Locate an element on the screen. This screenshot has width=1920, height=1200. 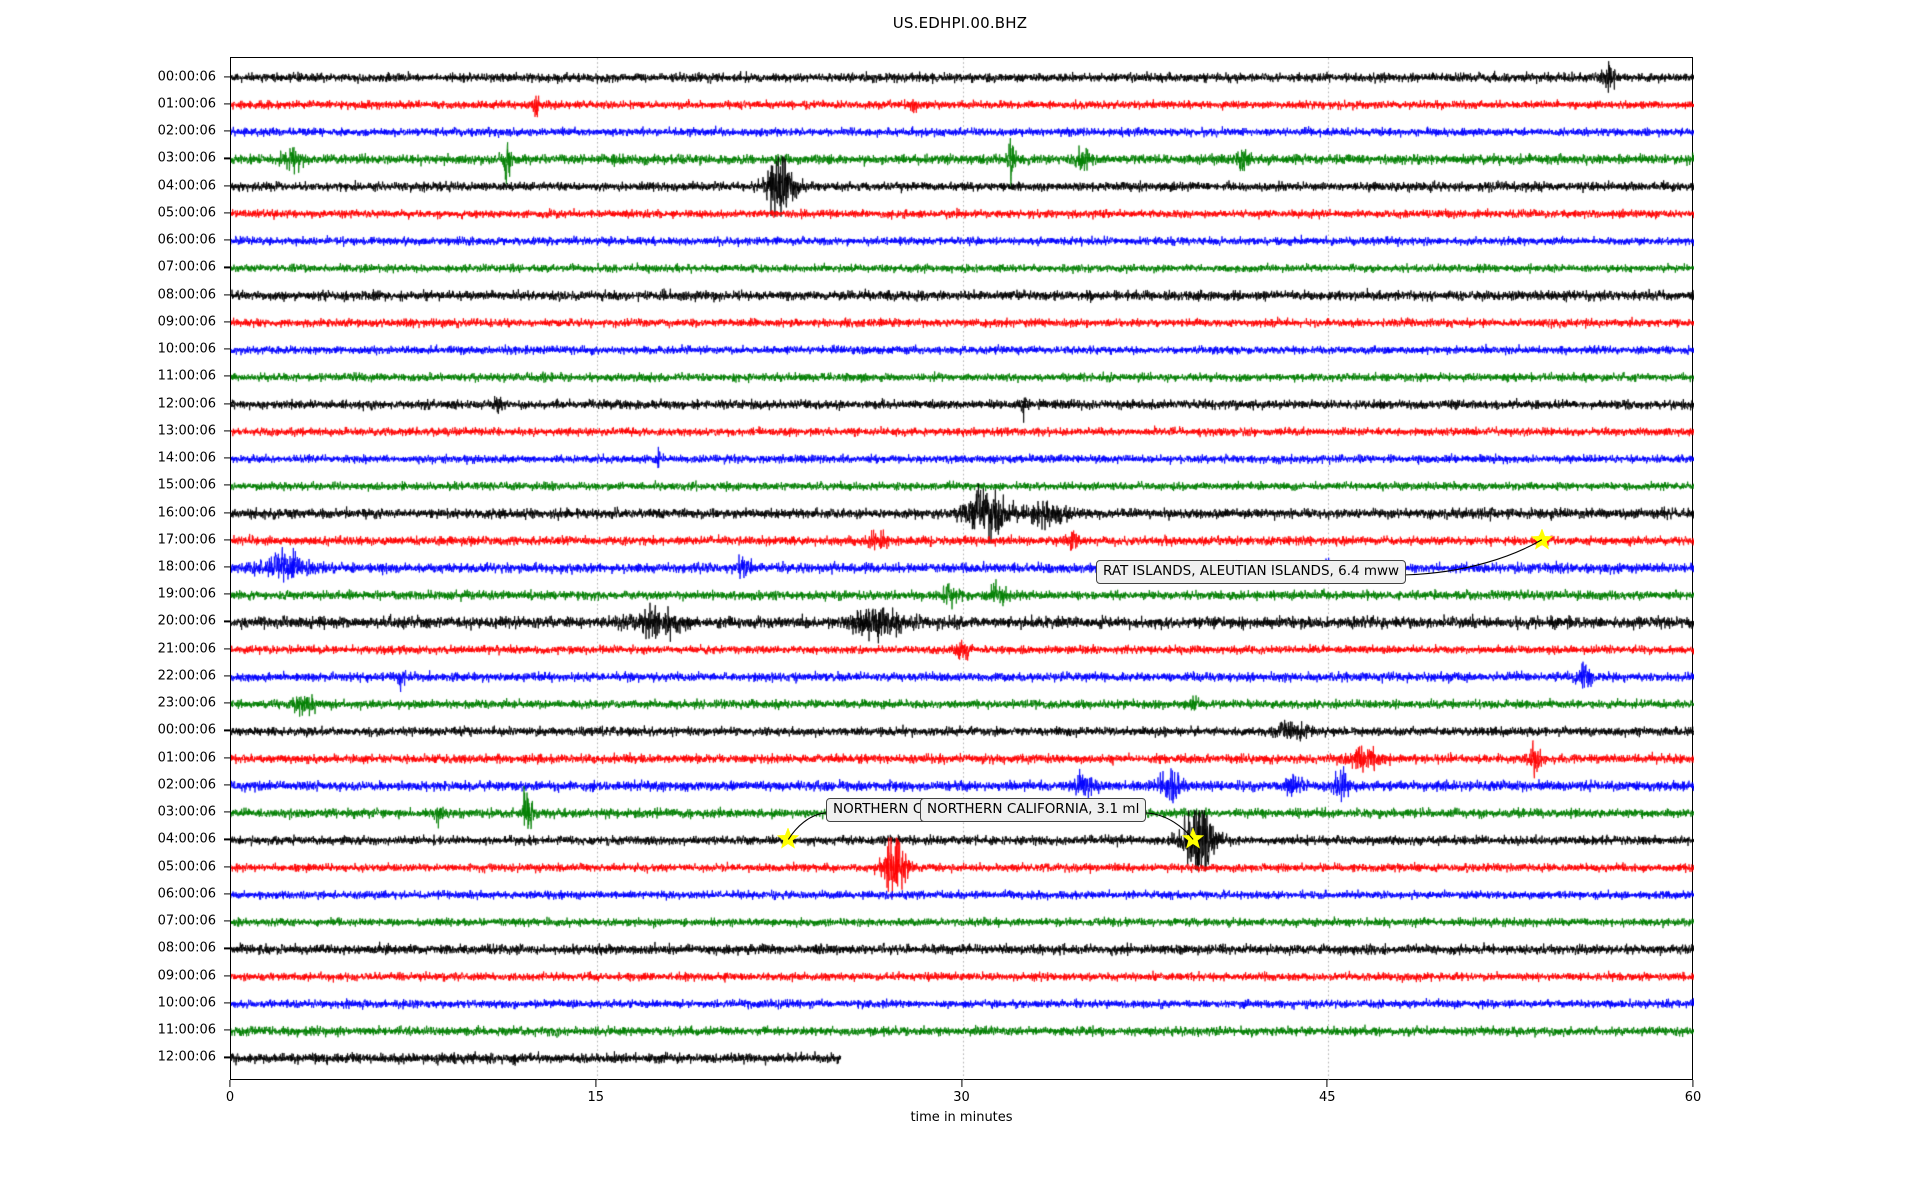
y-tick-label-8: 08:00:06 is located at coordinates (186, 295).